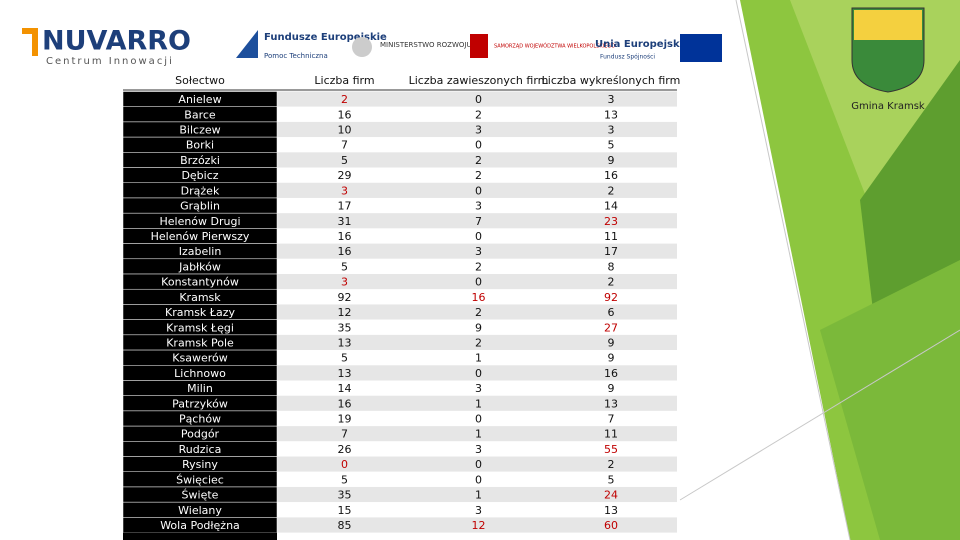 The width and height of the screenshot is (960, 540). I want to click on cell-value: 55, so click(611, 449).